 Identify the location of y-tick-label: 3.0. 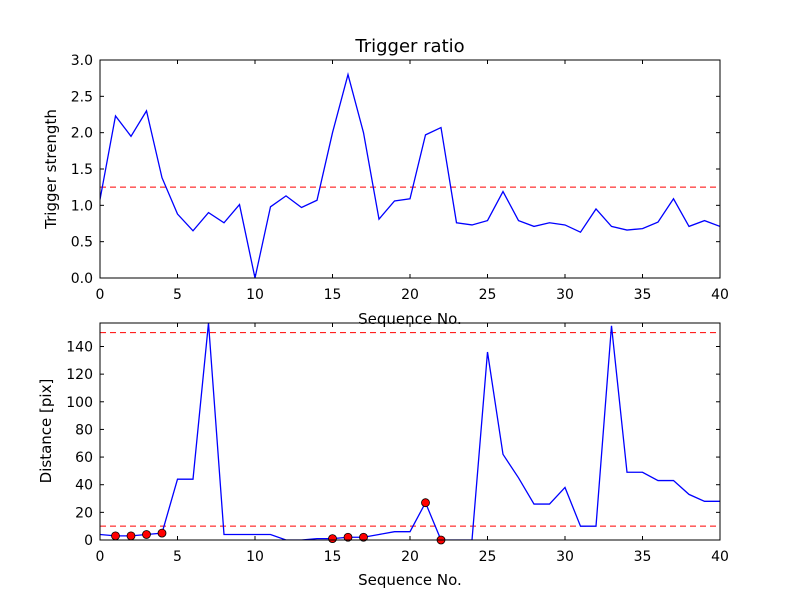
(82, 61).